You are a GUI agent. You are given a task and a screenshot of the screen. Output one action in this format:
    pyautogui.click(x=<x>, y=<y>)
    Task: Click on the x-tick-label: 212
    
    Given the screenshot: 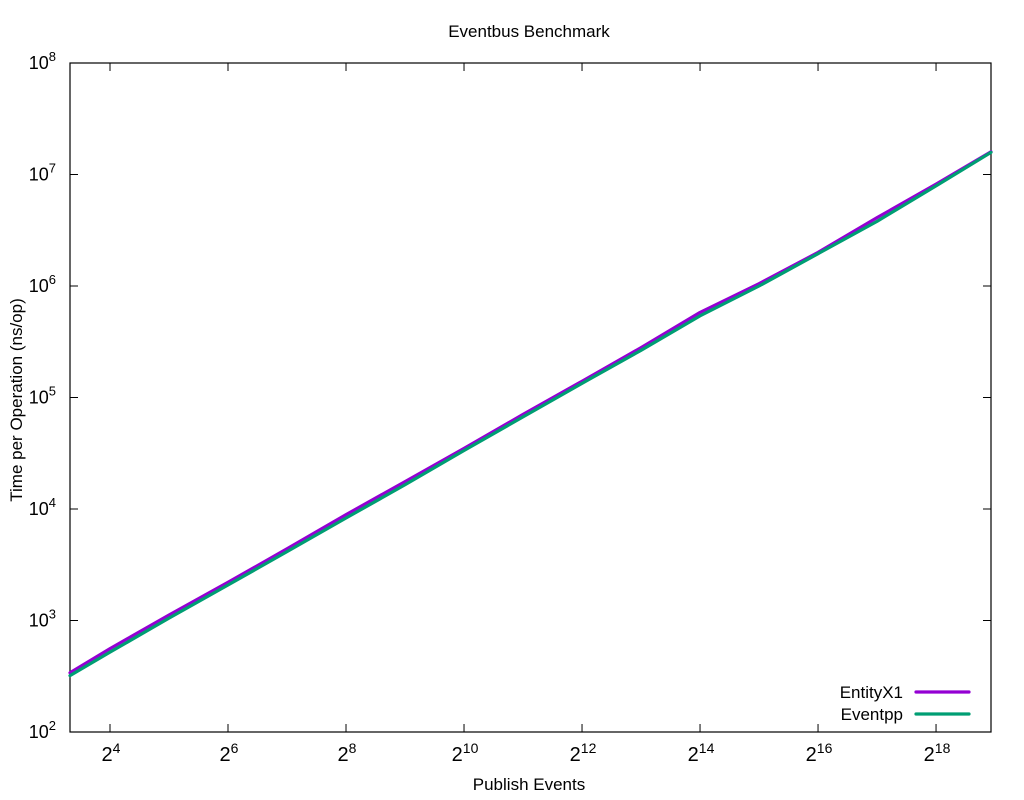 What is the action you would take?
    pyautogui.click(x=583, y=753)
    